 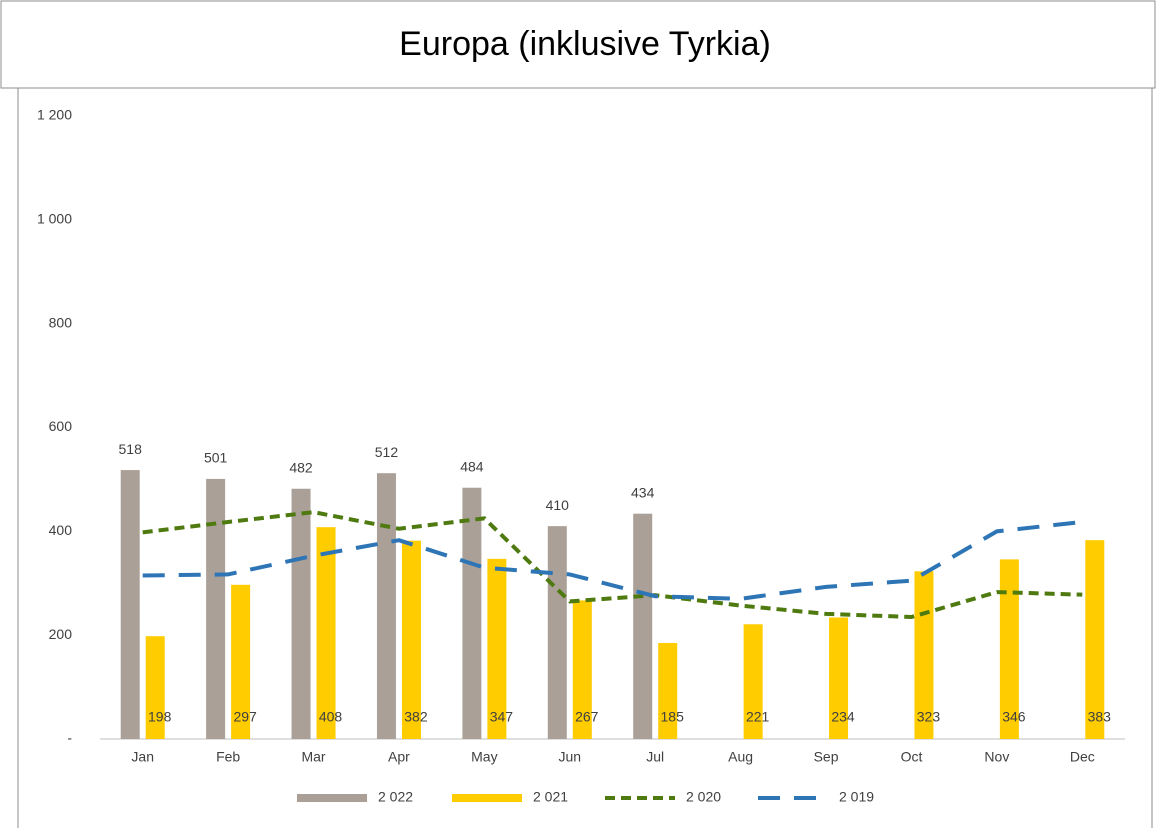 What do you see at coordinates (69, 738) in the screenshot?
I see `y-tick-label: -` at bounding box center [69, 738].